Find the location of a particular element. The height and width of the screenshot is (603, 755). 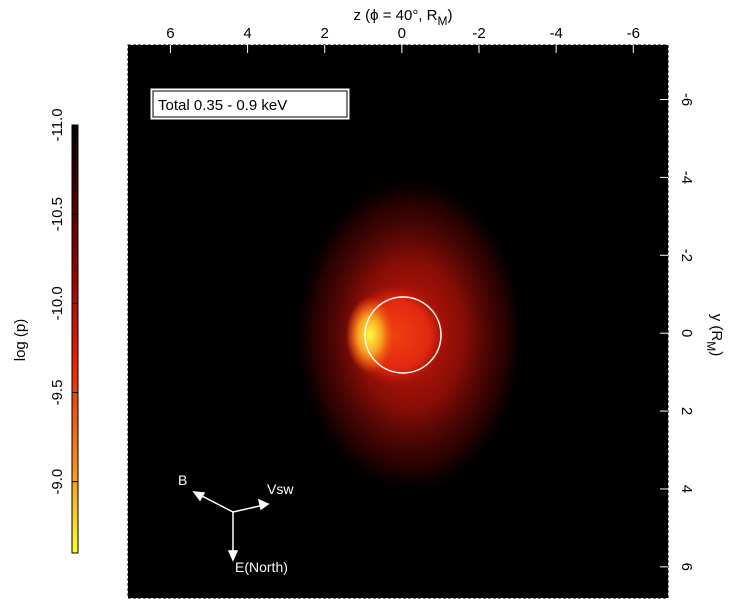

annotation-box is located at coordinates (250, 104).